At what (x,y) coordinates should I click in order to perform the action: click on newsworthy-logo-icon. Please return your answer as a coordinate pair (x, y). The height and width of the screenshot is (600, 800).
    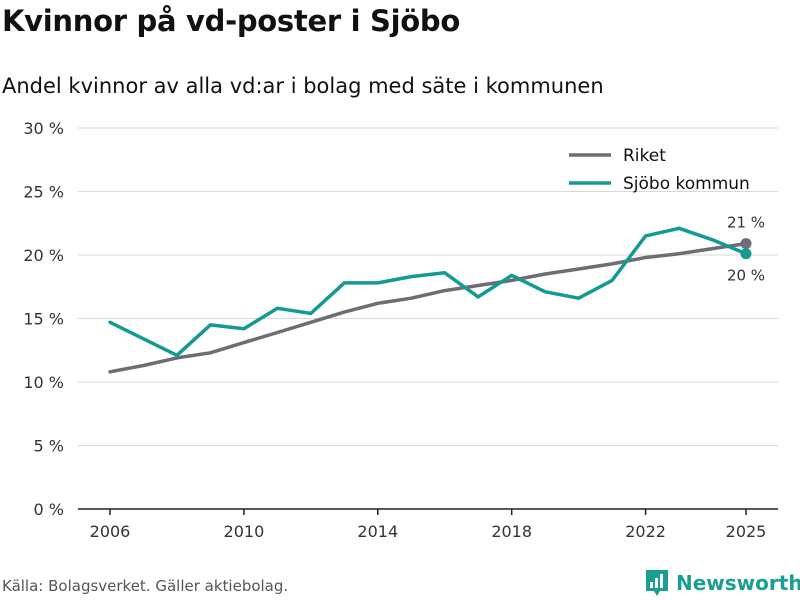
    Looking at the image, I should click on (657, 583).